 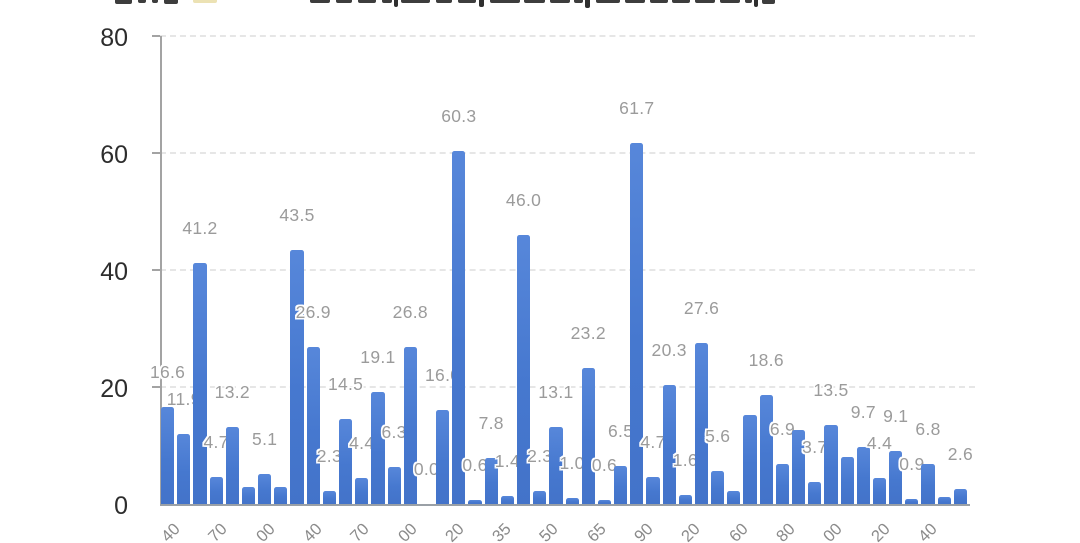 I want to click on bar-value-label: 4.4, so click(x=362, y=443).